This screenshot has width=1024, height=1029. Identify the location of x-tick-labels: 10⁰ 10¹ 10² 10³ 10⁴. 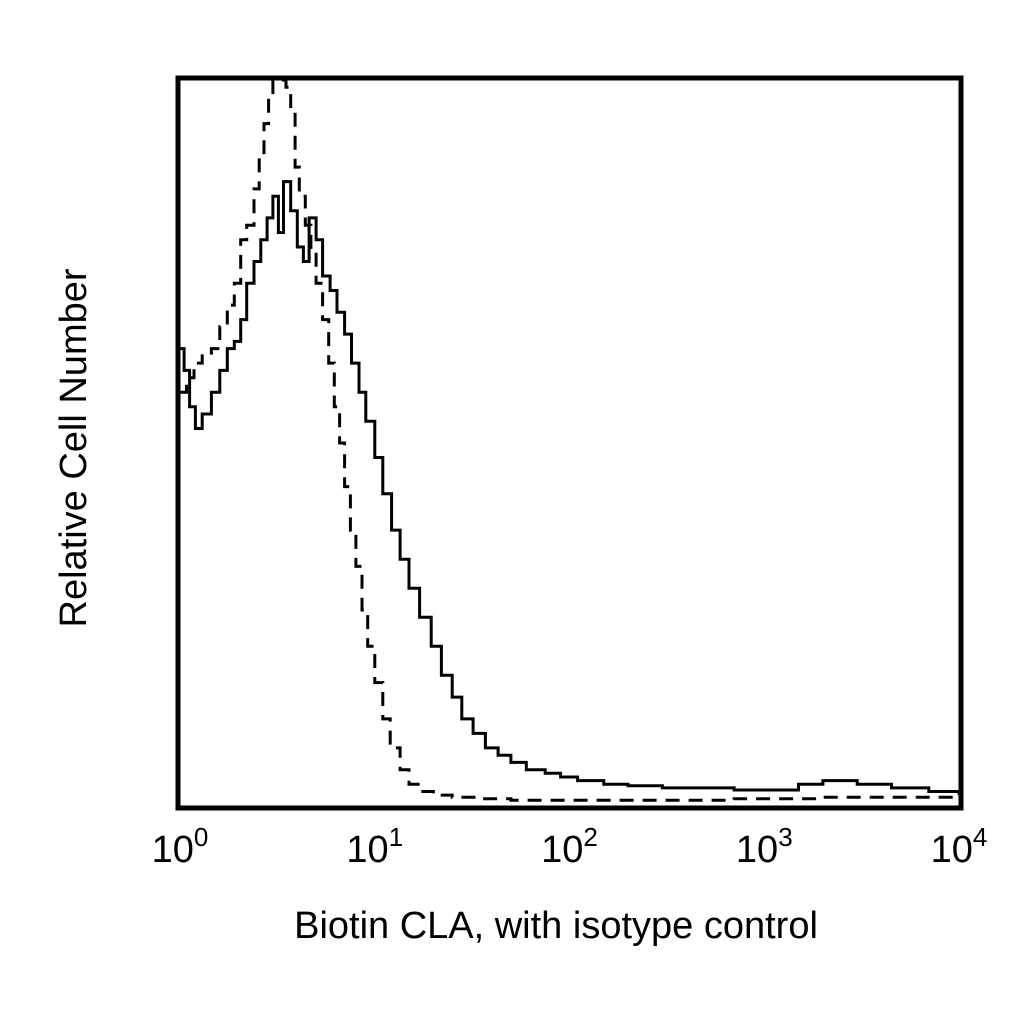
(570, 846).